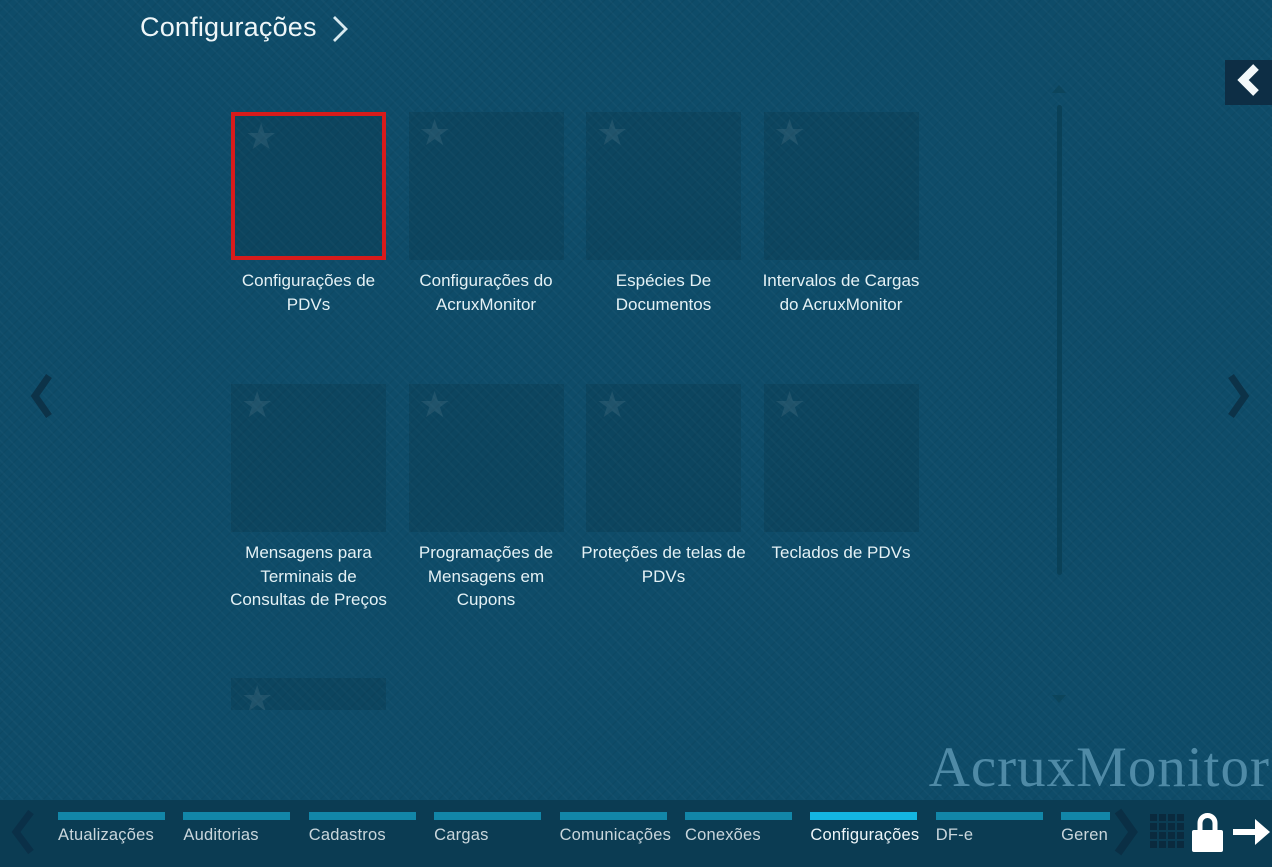 Image resolution: width=1272 pixels, height=867 pixels. What do you see at coordinates (1126, 834) in the screenshot?
I see `taskbar-right-chevron-icon` at bounding box center [1126, 834].